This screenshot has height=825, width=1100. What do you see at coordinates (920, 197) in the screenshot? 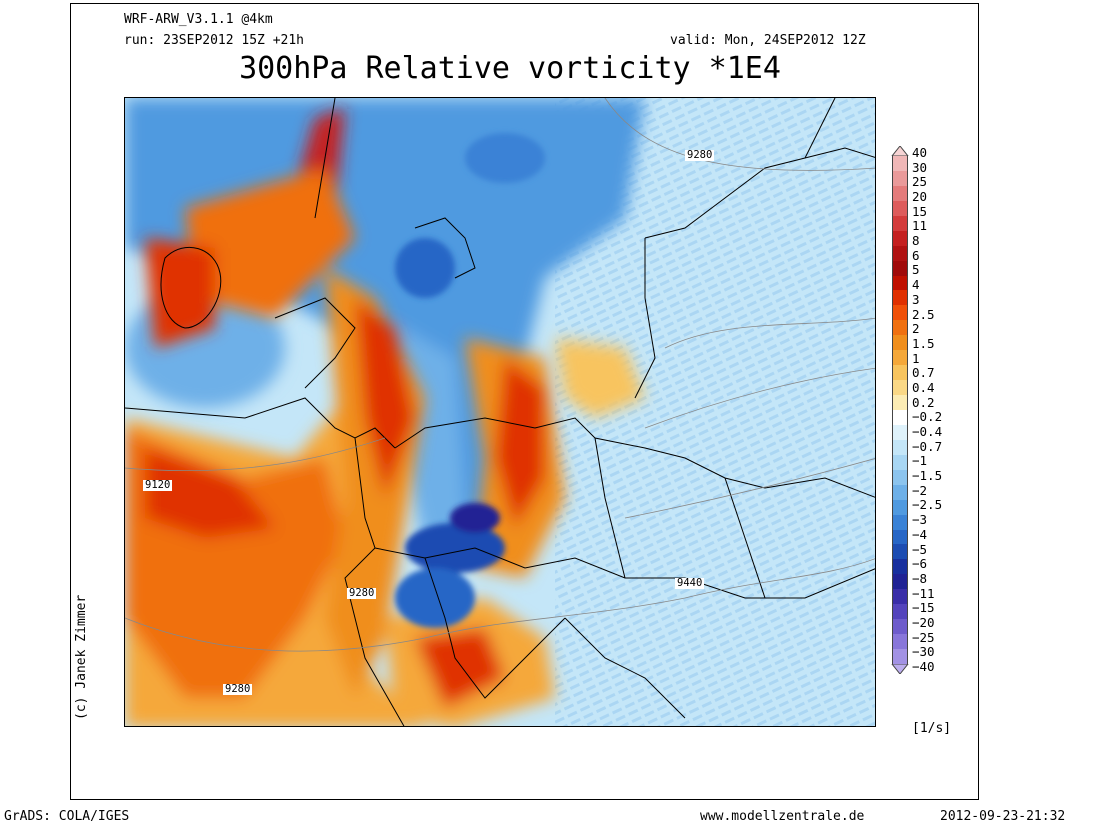
I see `color-scale-label: 20` at bounding box center [920, 197].